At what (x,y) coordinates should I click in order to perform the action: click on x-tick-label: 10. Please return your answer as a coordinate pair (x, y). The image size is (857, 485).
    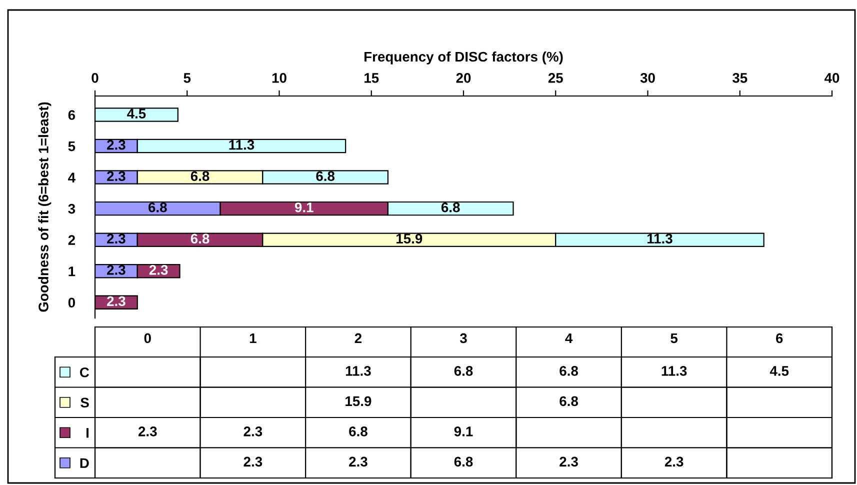
    Looking at the image, I should click on (279, 78).